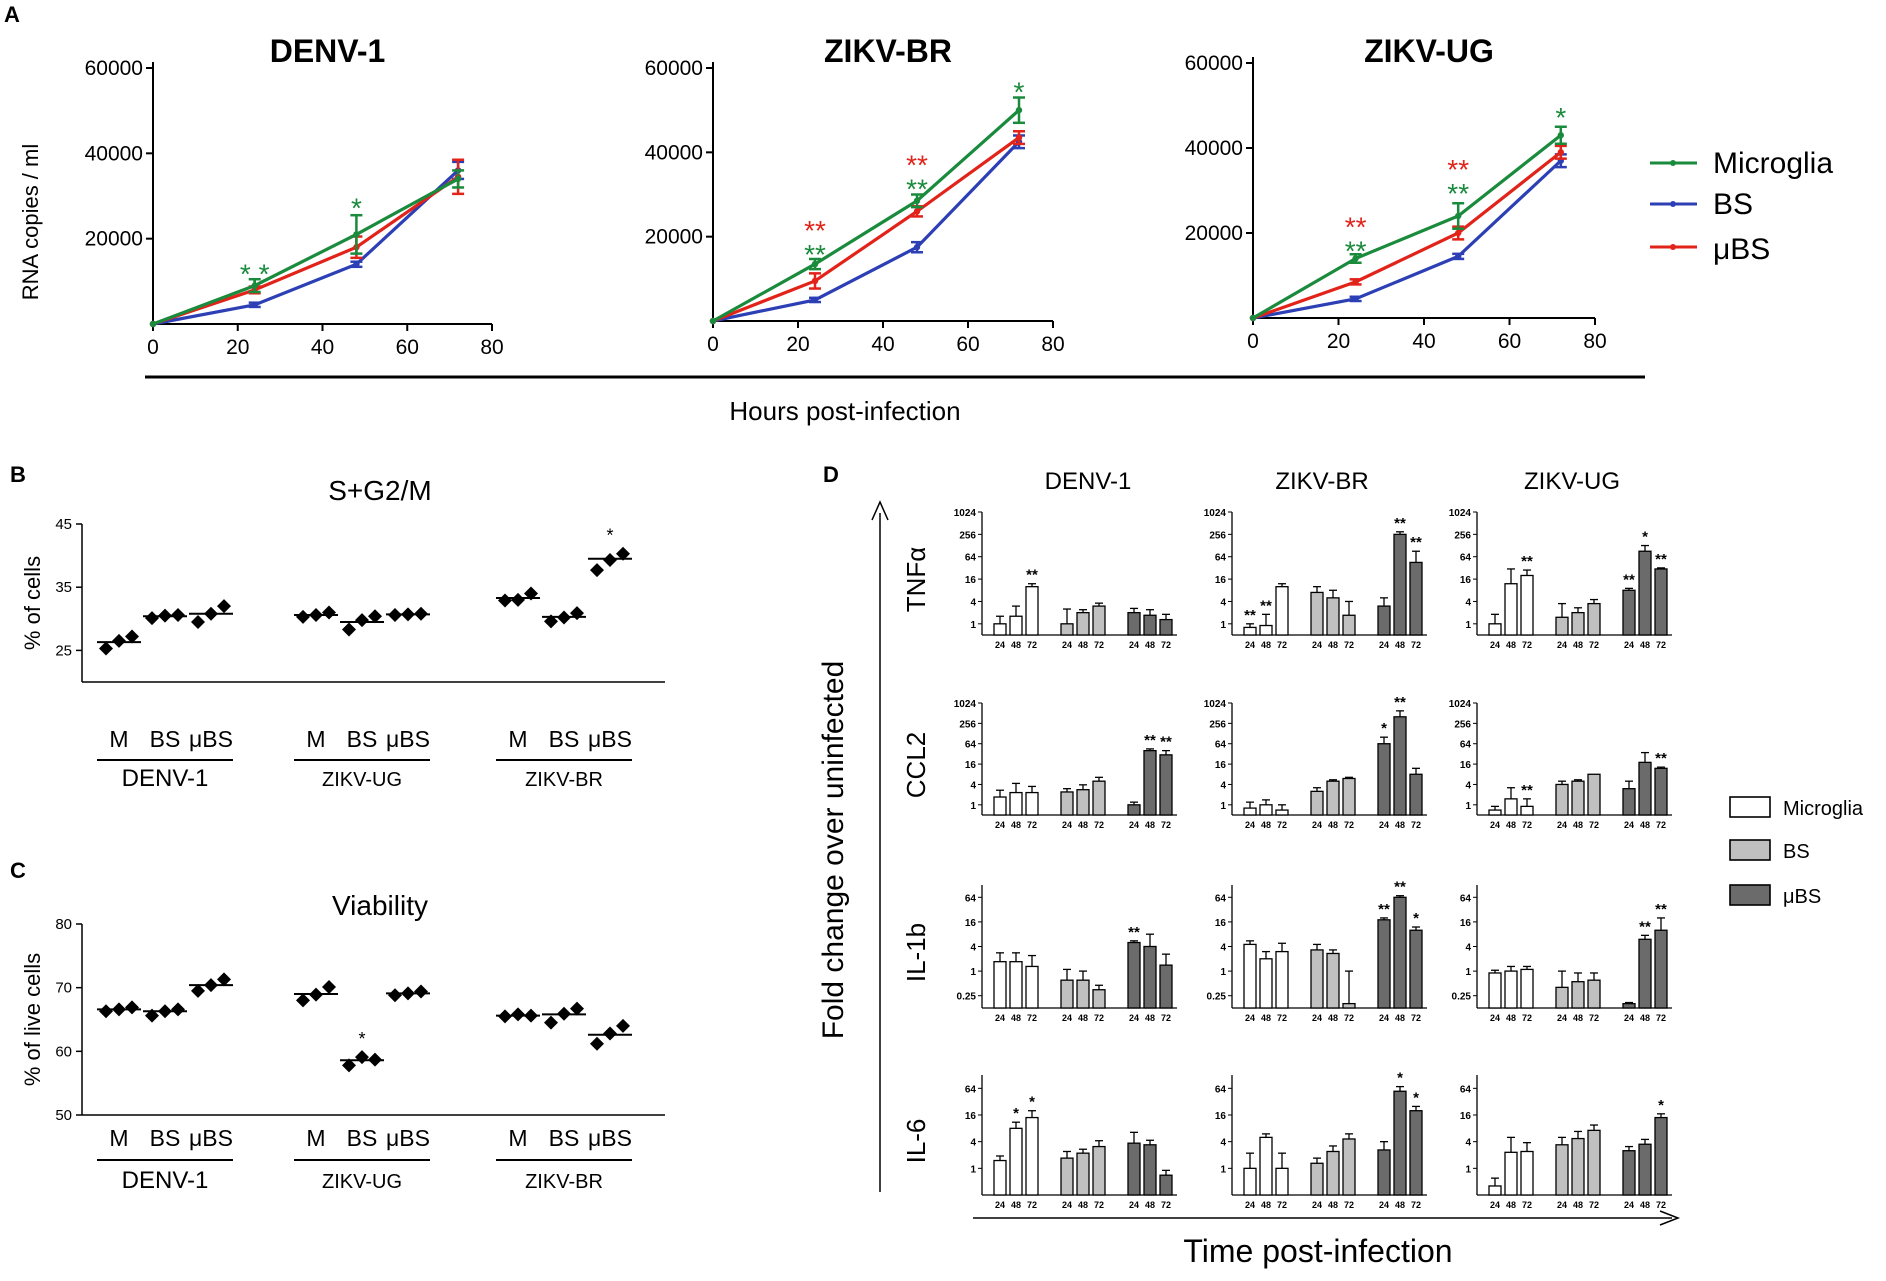  I want to click on sig-star-red: **, so click(1356, 227).